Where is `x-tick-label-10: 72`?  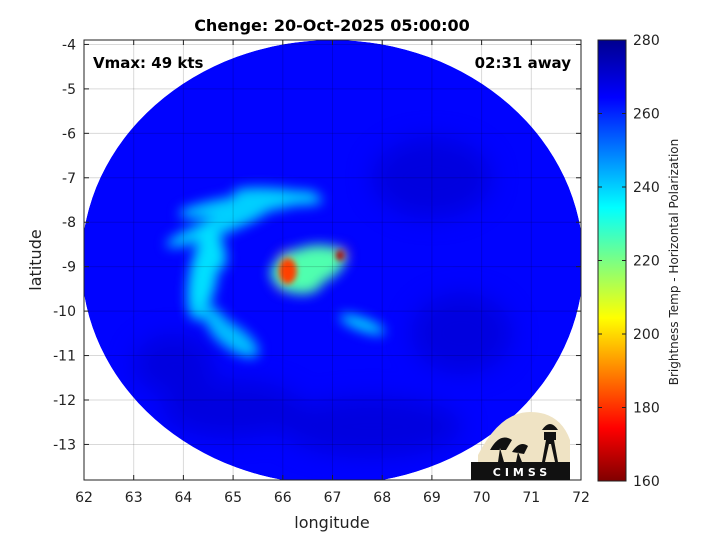 x-tick-label-10: 72 is located at coordinates (581, 498).